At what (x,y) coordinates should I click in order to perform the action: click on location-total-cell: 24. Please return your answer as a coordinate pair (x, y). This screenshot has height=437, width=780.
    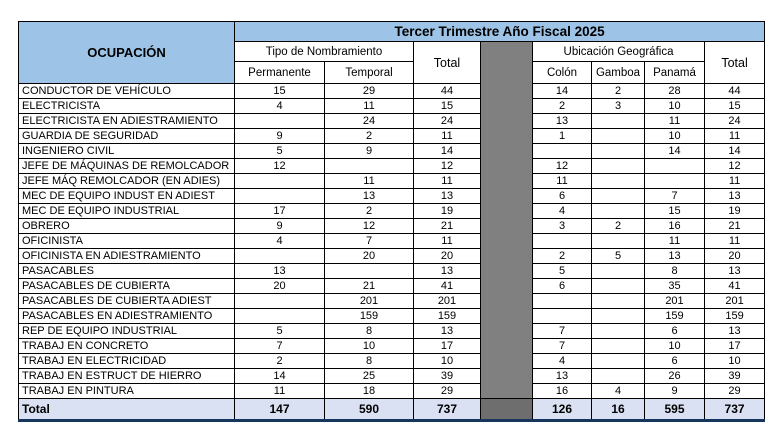
    Looking at the image, I should click on (734, 121).